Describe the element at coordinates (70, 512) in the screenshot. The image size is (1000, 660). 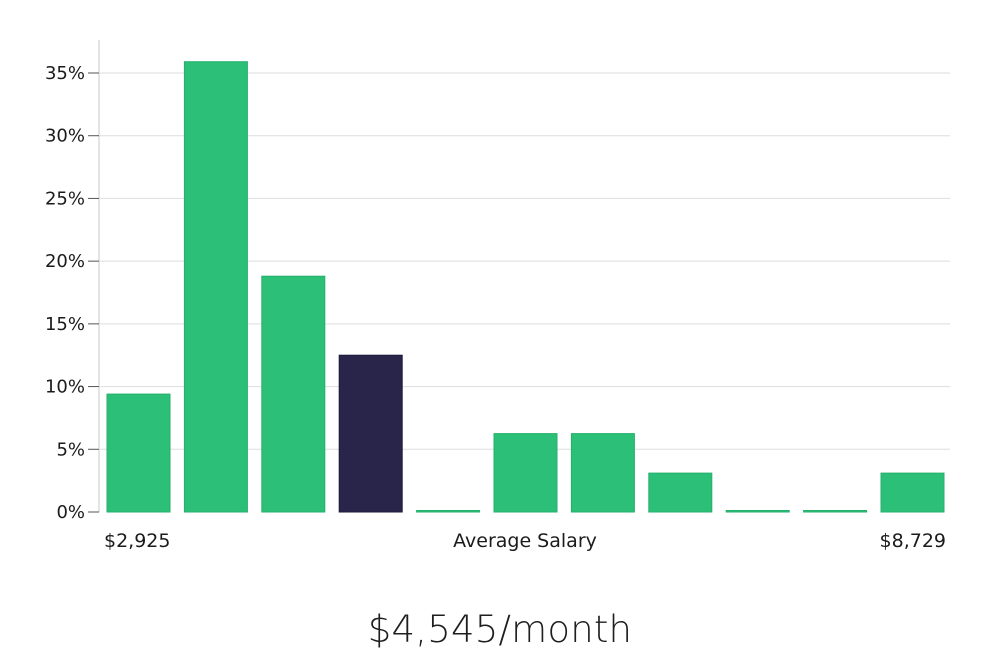
I see `y-tick-label: 0%` at that location.